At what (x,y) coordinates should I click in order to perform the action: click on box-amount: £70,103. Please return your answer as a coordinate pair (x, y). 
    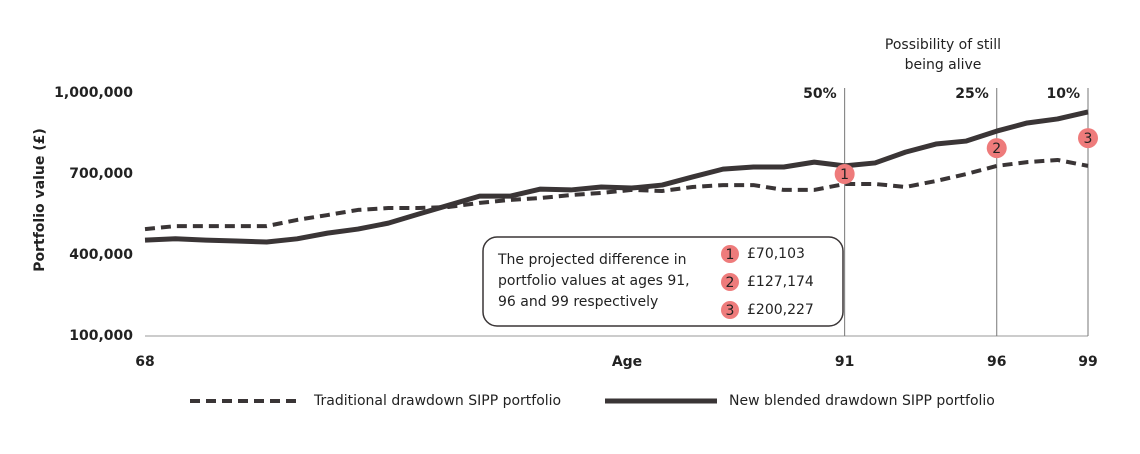
    Looking at the image, I should click on (776, 254).